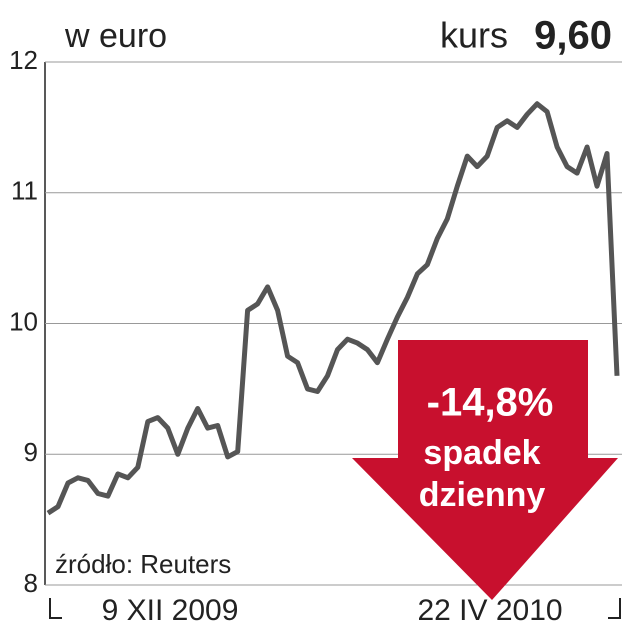  Describe the element at coordinates (335, 608) in the screenshot. I see `bracket` at that location.